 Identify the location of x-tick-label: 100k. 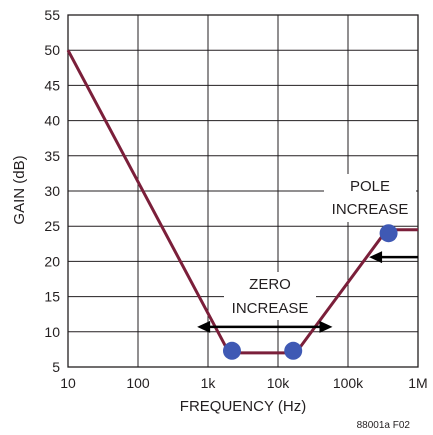
(348, 383).